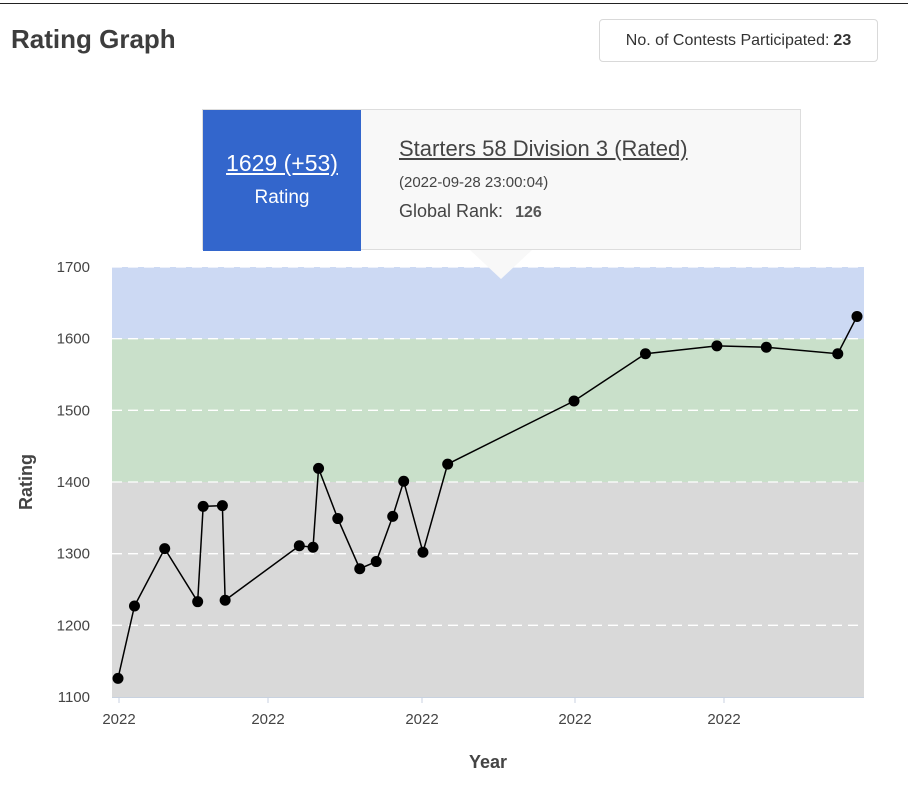 This screenshot has width=910, height=804. What do you see at coordinates (727, 40) in the screenshot?
I see `contests-label: No. of Contests Participated:` at bounding box center [727, 40].